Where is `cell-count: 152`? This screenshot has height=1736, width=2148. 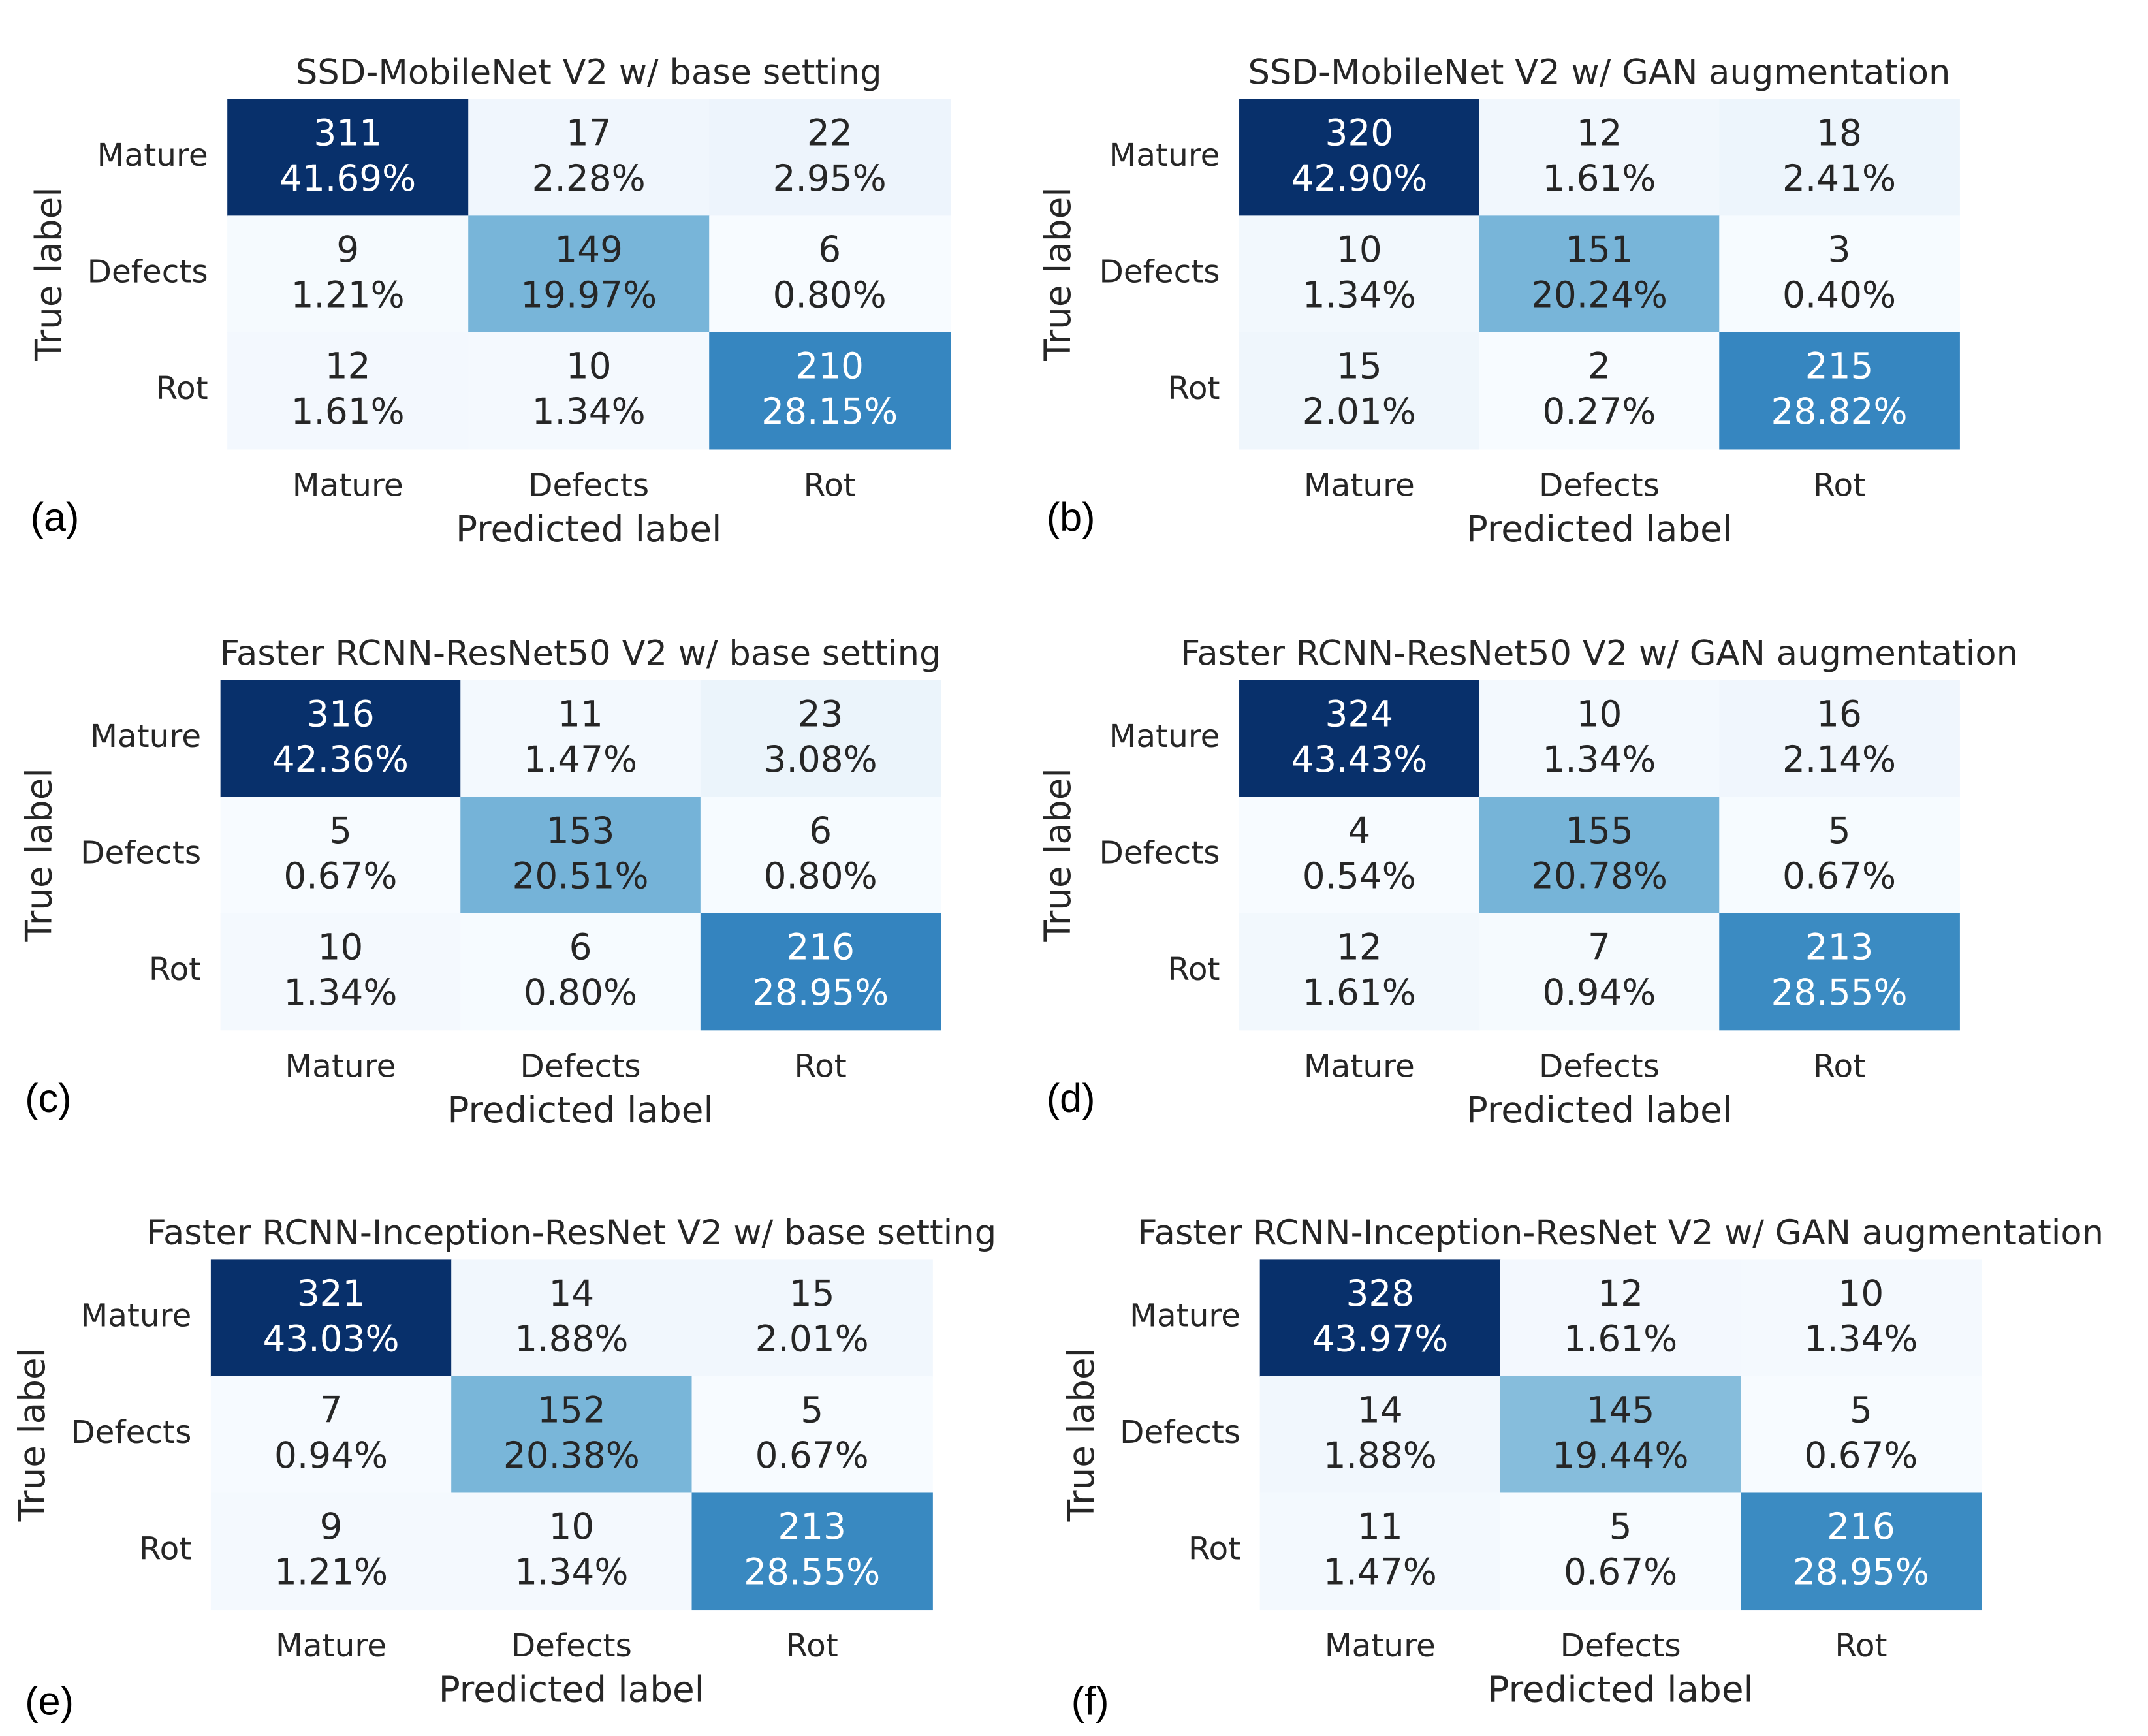
cell-count: 152 is located at coordinates (571, 1410).